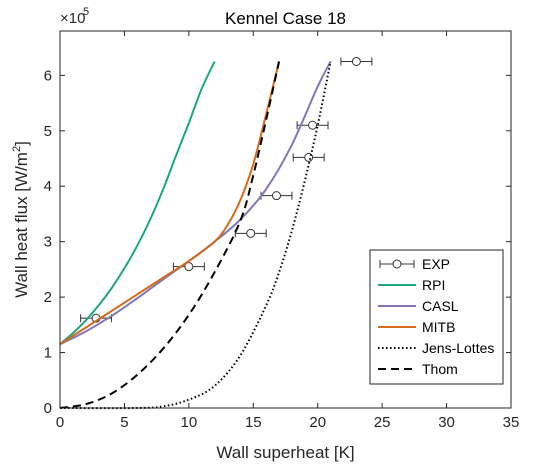  I want to click on y-exponent-label: ×10 5, so click(74, 16).